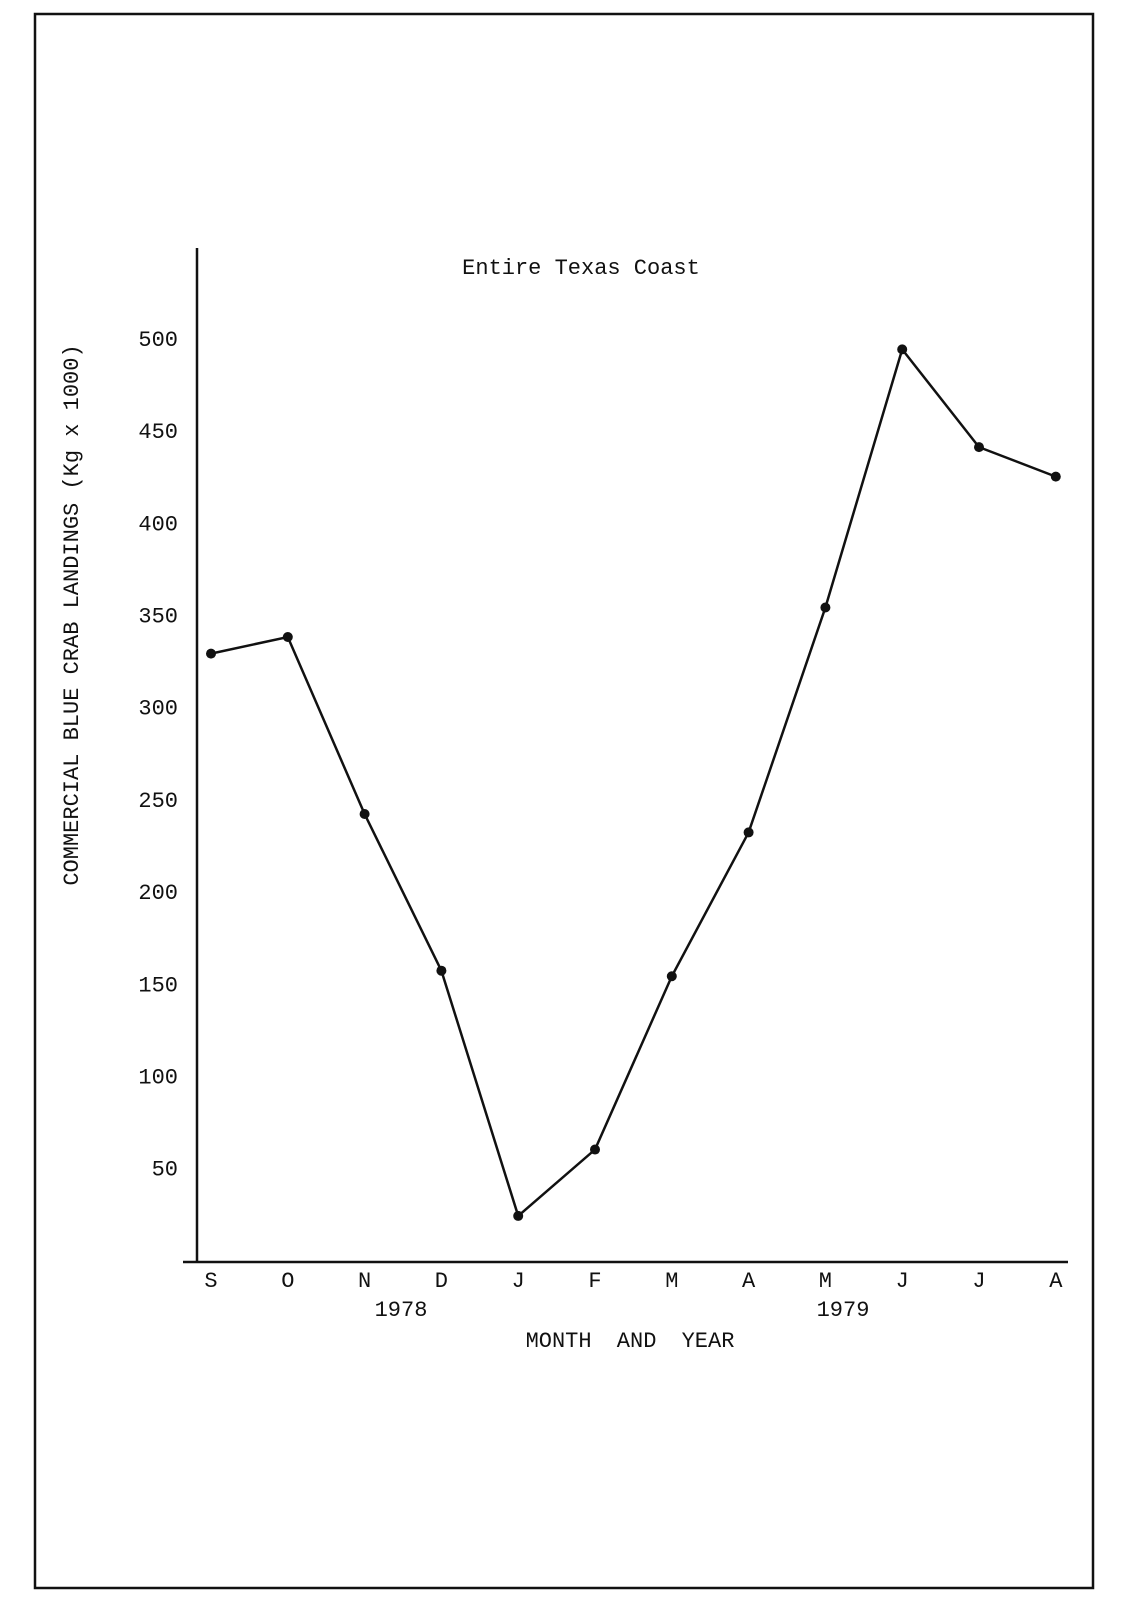 The width and height of the screenshot is (1135, 1611). Describe the element at coordinates (158, 1077) in the screenshot. I see `y-tick-label: 100` at that location.